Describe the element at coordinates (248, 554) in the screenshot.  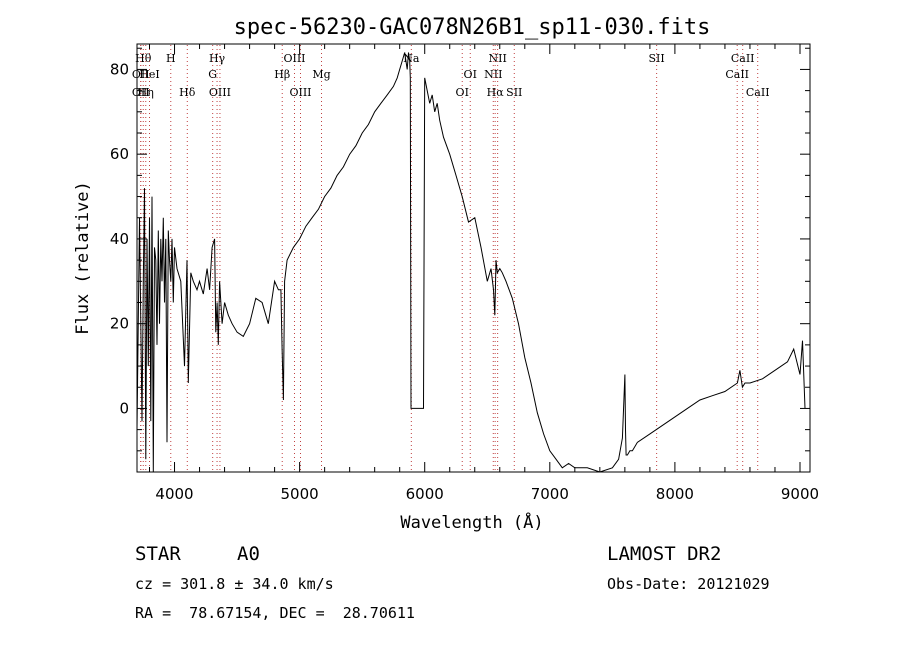
I see `subclass: A0` at that location.